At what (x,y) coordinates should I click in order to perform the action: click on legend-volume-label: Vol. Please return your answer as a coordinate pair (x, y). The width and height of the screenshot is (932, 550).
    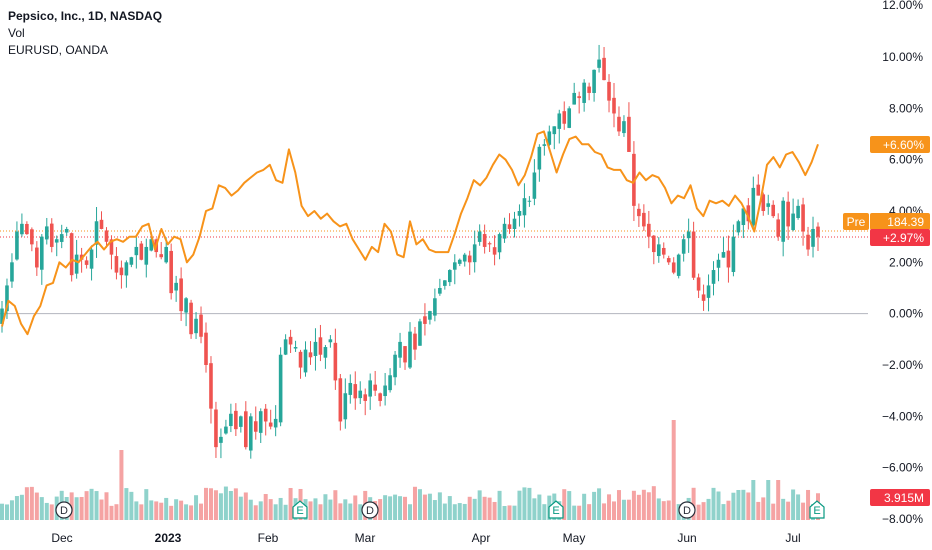
    Looking at the image, I should click on (16, 33).